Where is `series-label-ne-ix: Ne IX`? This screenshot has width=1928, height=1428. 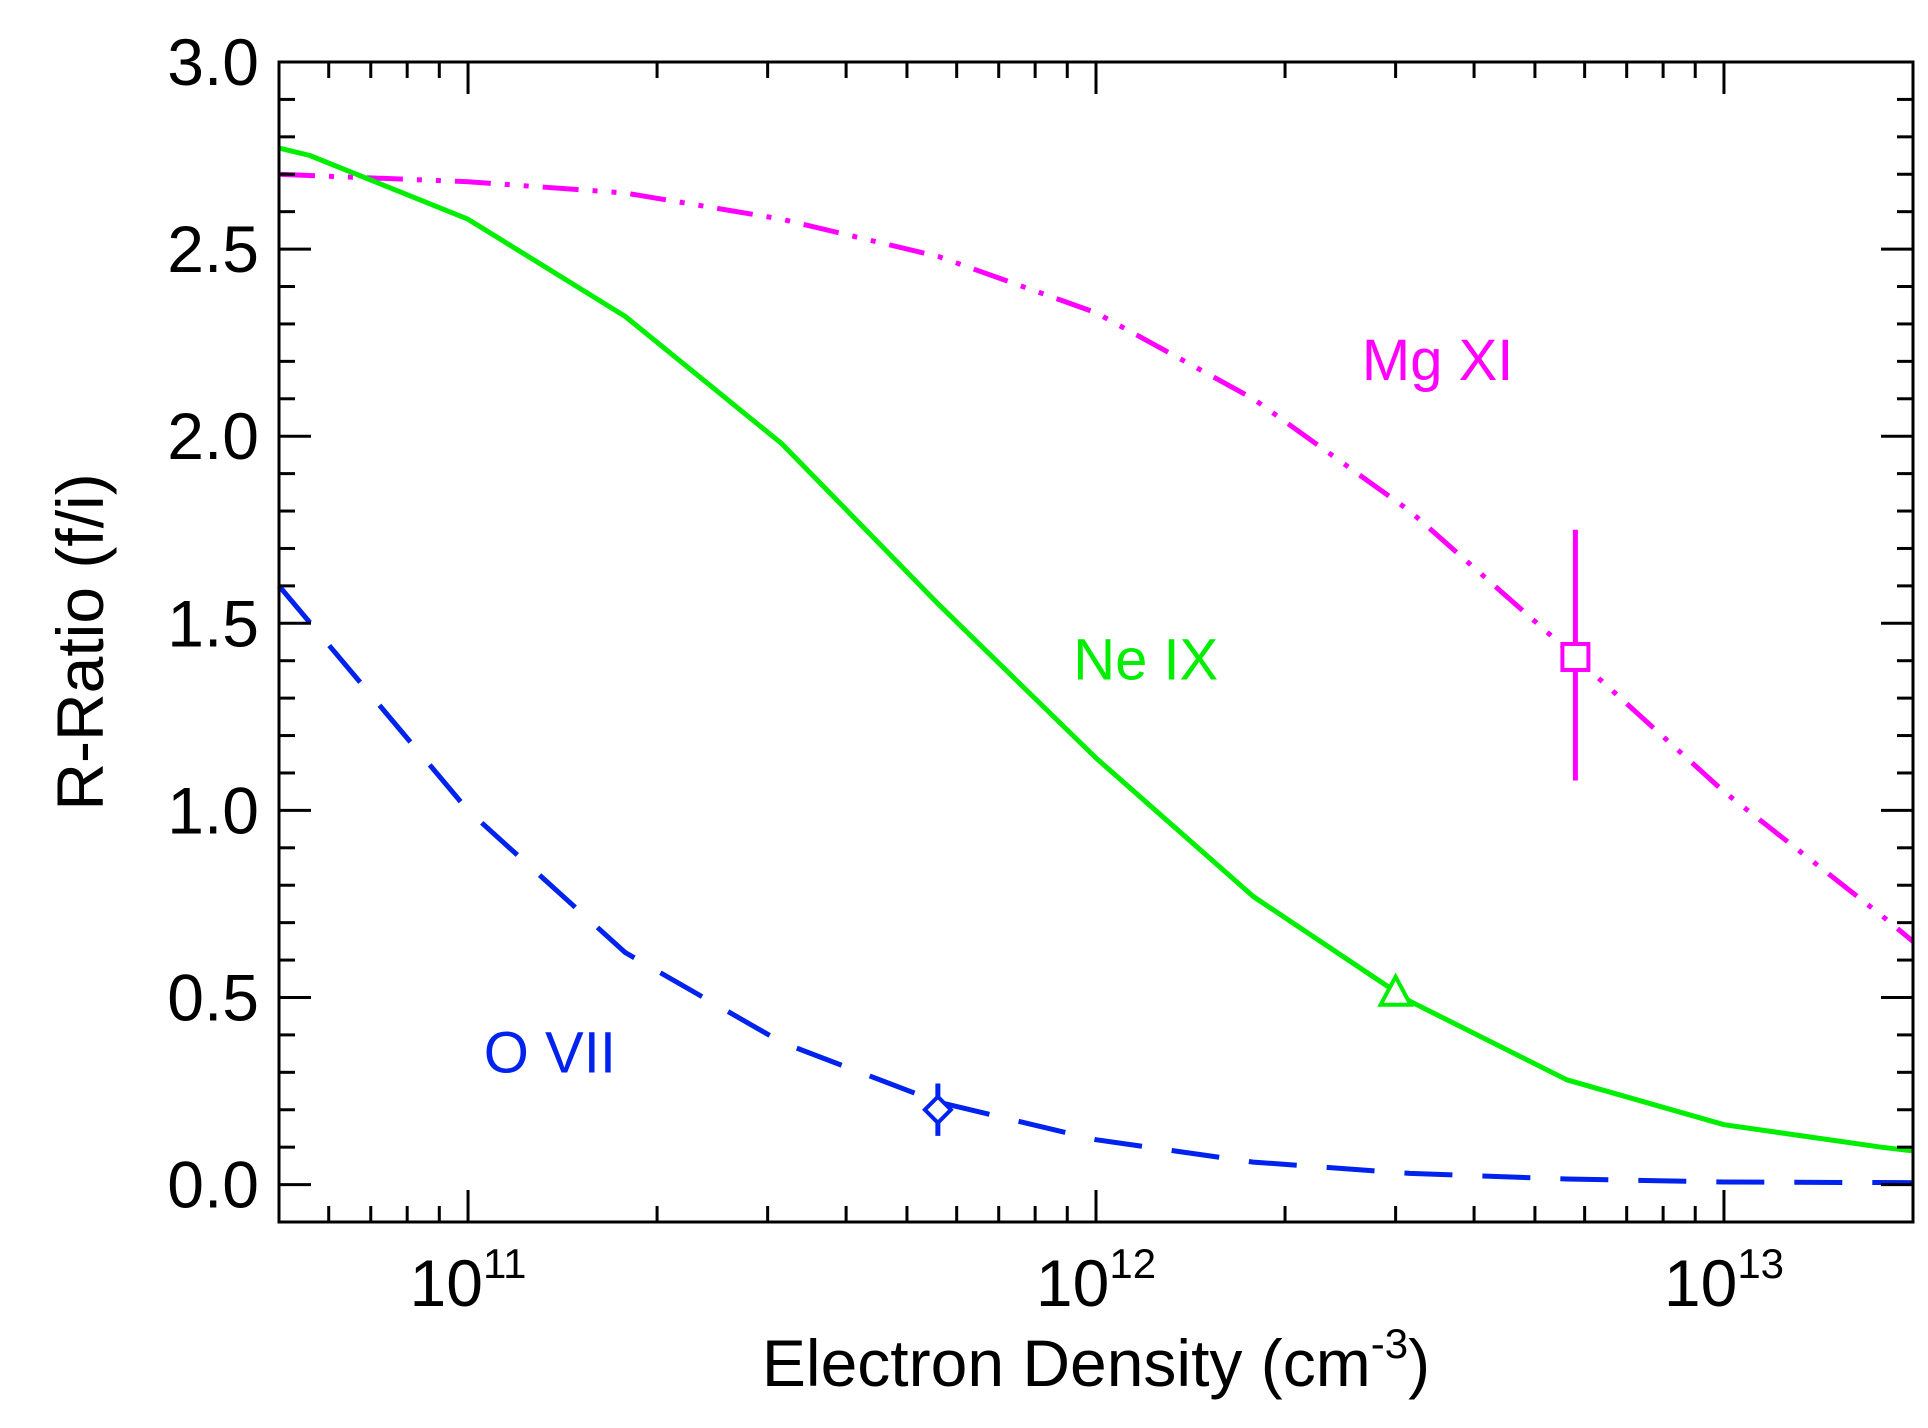
series-label-ne-ix: Ne IX is located at coordinates (1145, 659).